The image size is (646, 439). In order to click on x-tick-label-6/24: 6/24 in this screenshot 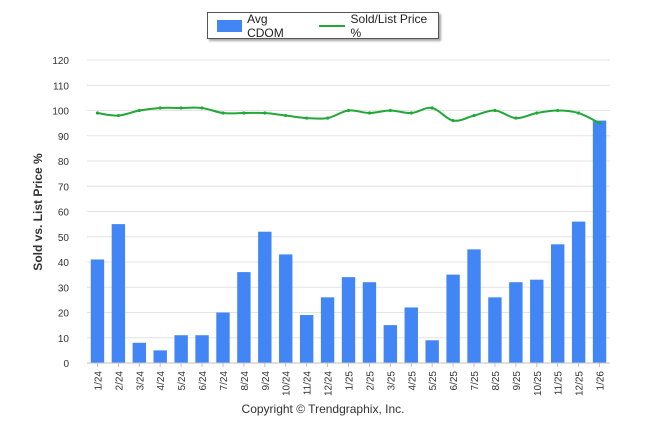, I will do `click(203, 381)`.